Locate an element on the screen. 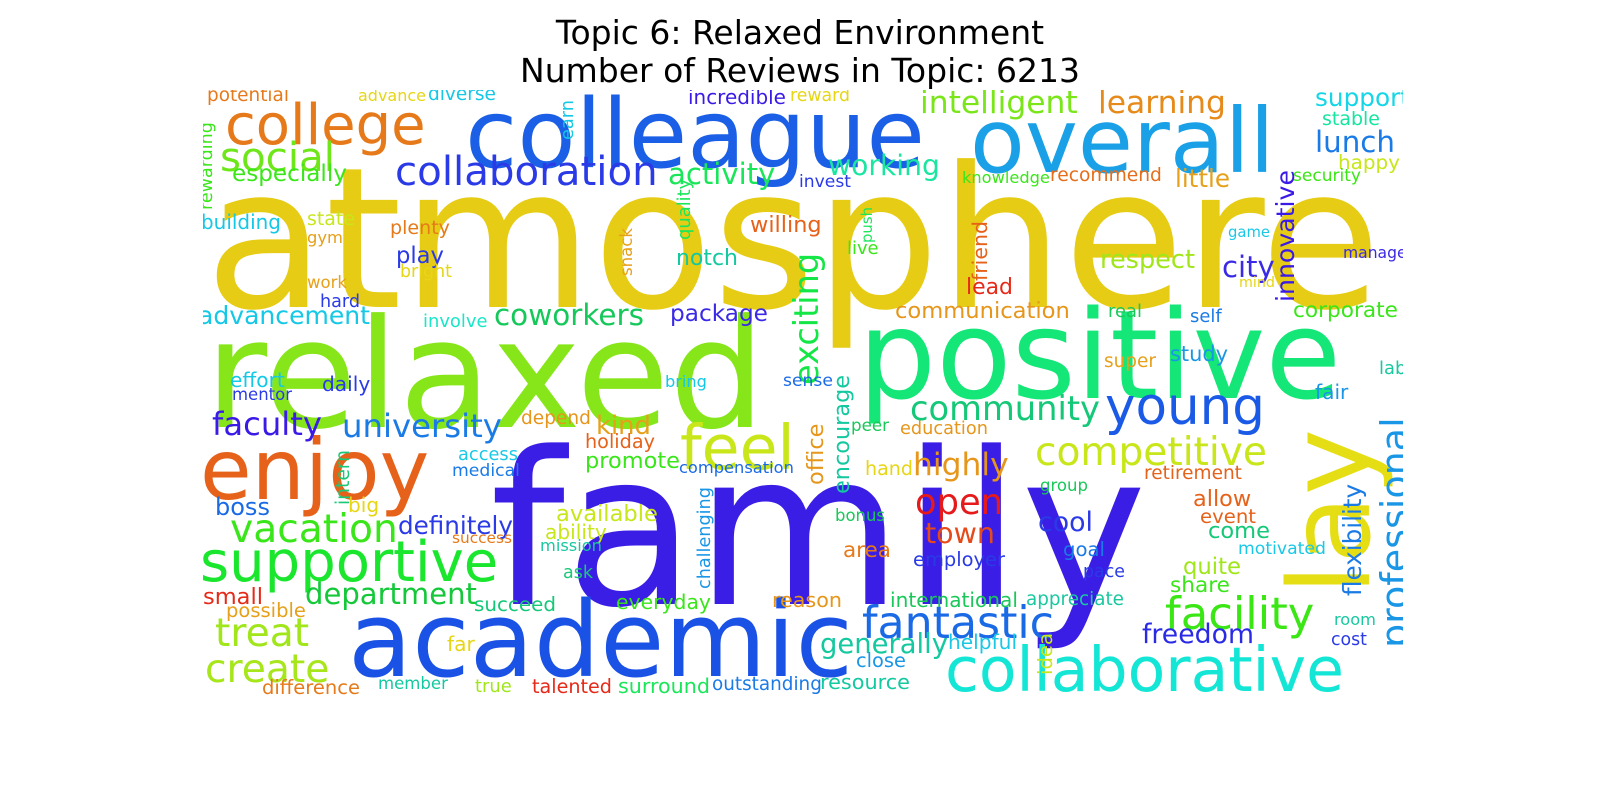 Image resolution: width=1600 pixels, height=800 pixels. word-big: big is located at coordinates (364, 505).